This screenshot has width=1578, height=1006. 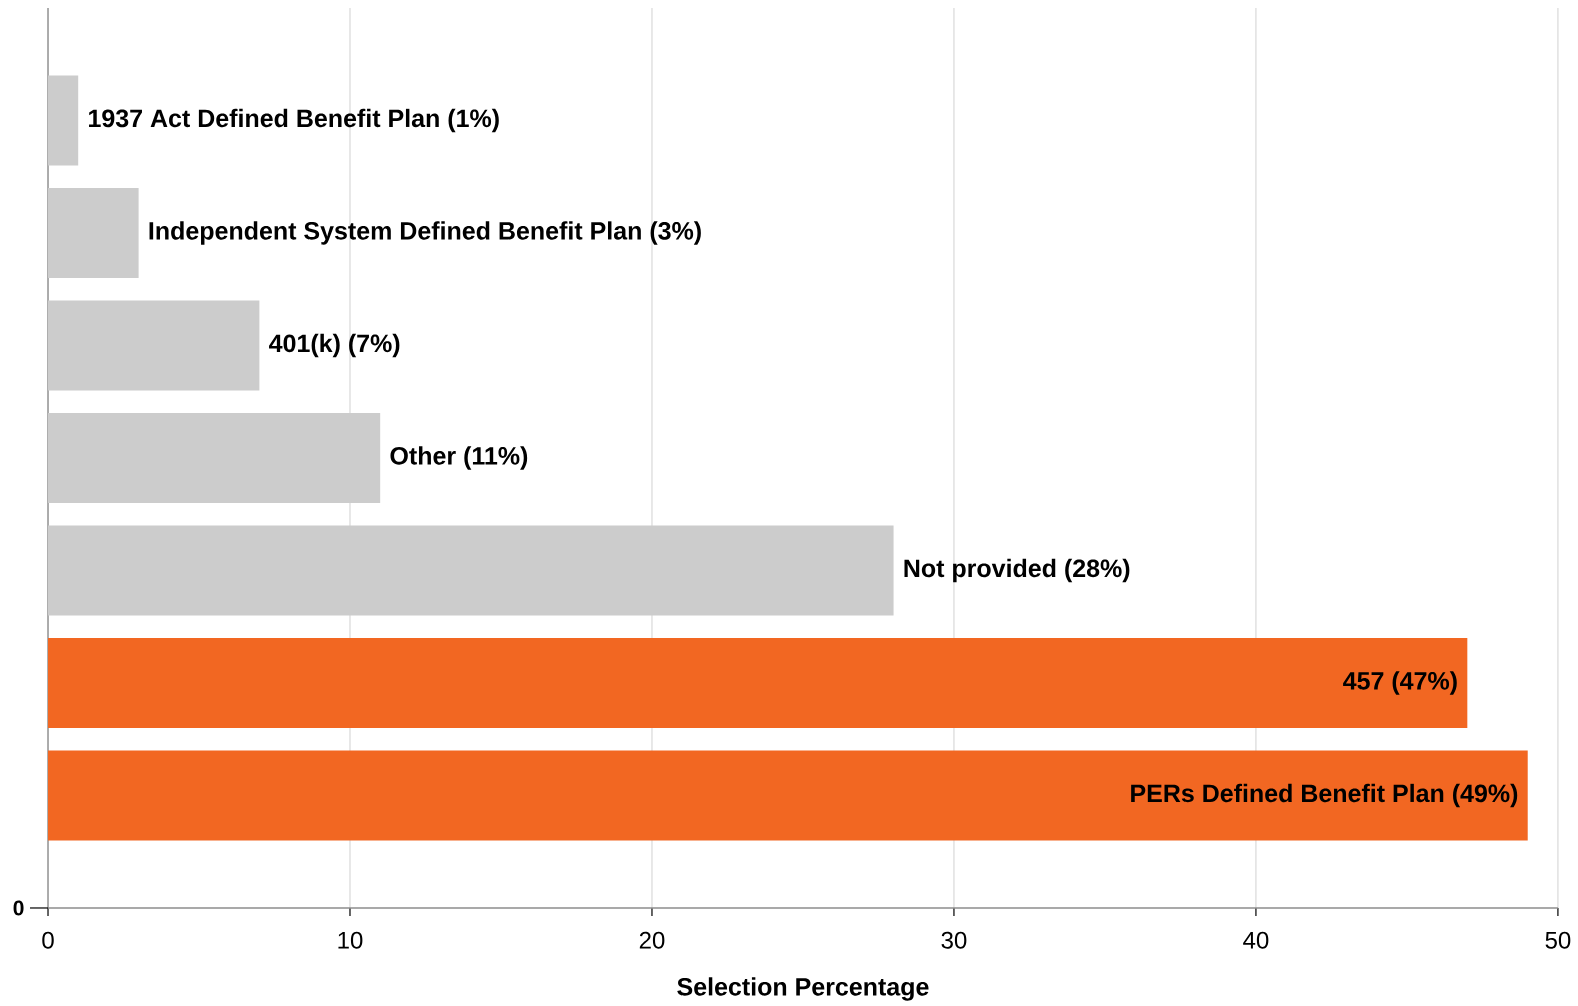 I want to click on data-label: 1937 Act Defined Benefit Plan (1%), so click(x=294, y=120).